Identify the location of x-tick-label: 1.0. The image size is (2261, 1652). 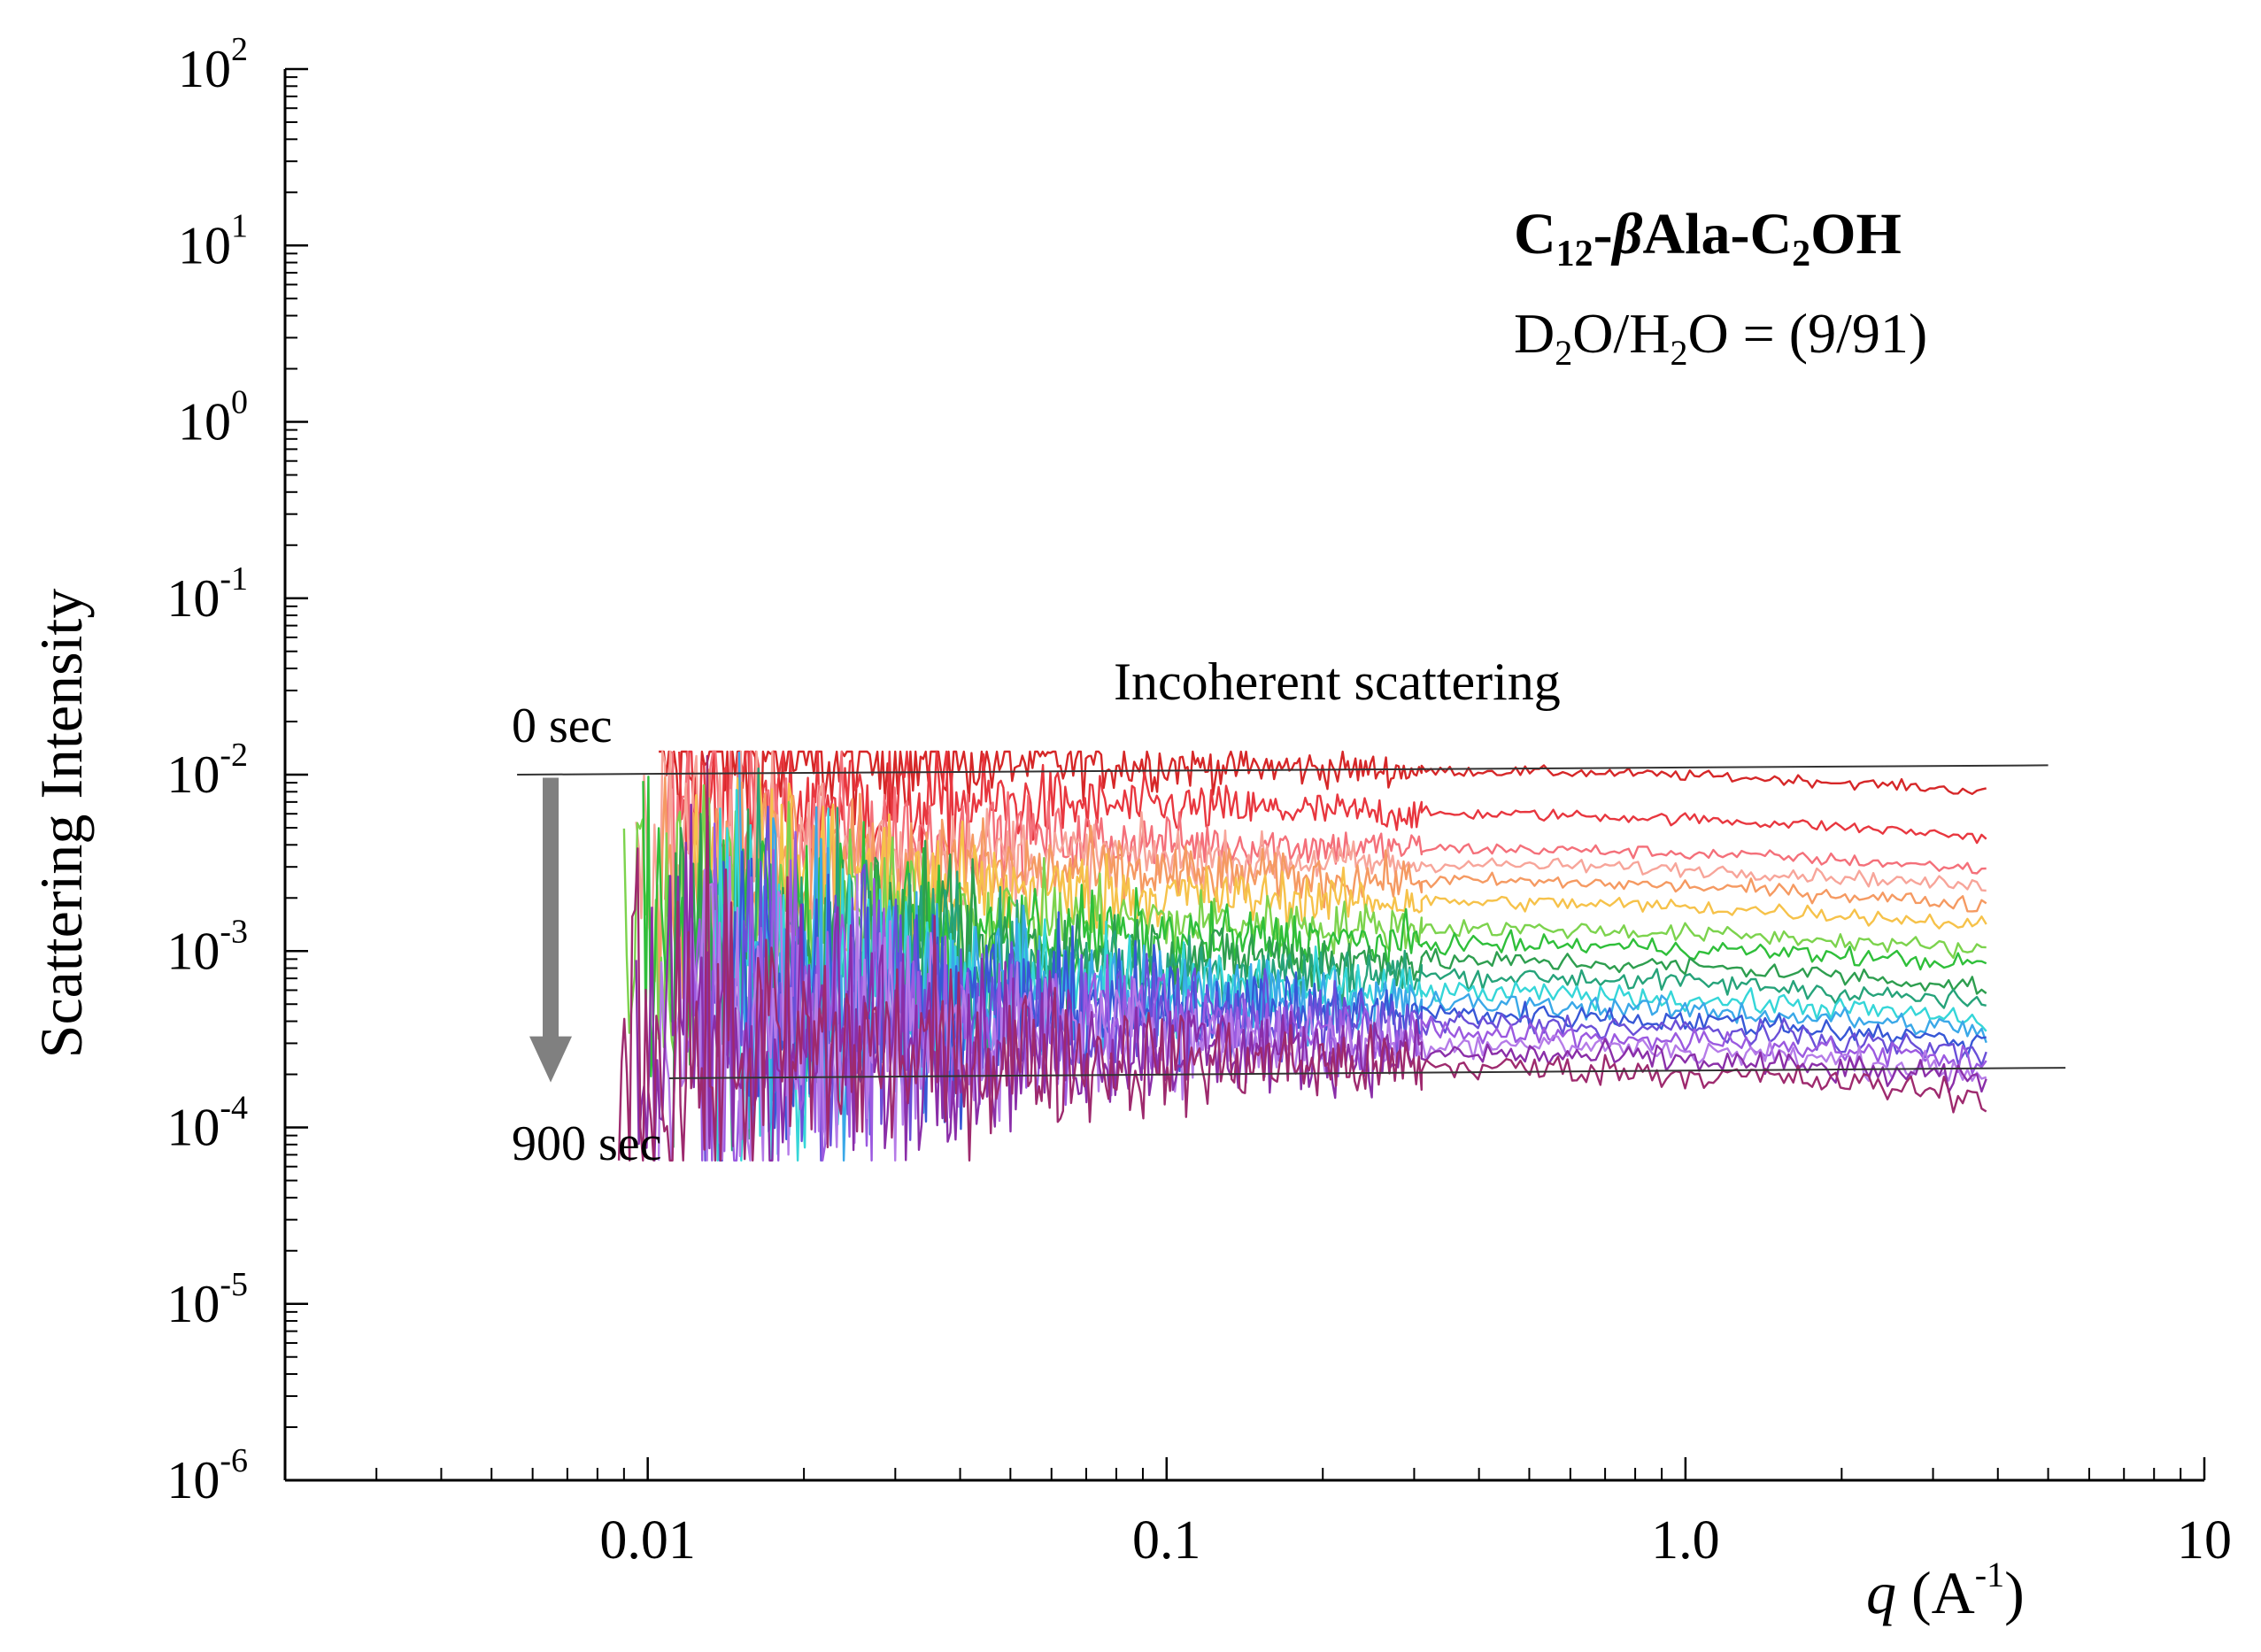
(1686, 1540).